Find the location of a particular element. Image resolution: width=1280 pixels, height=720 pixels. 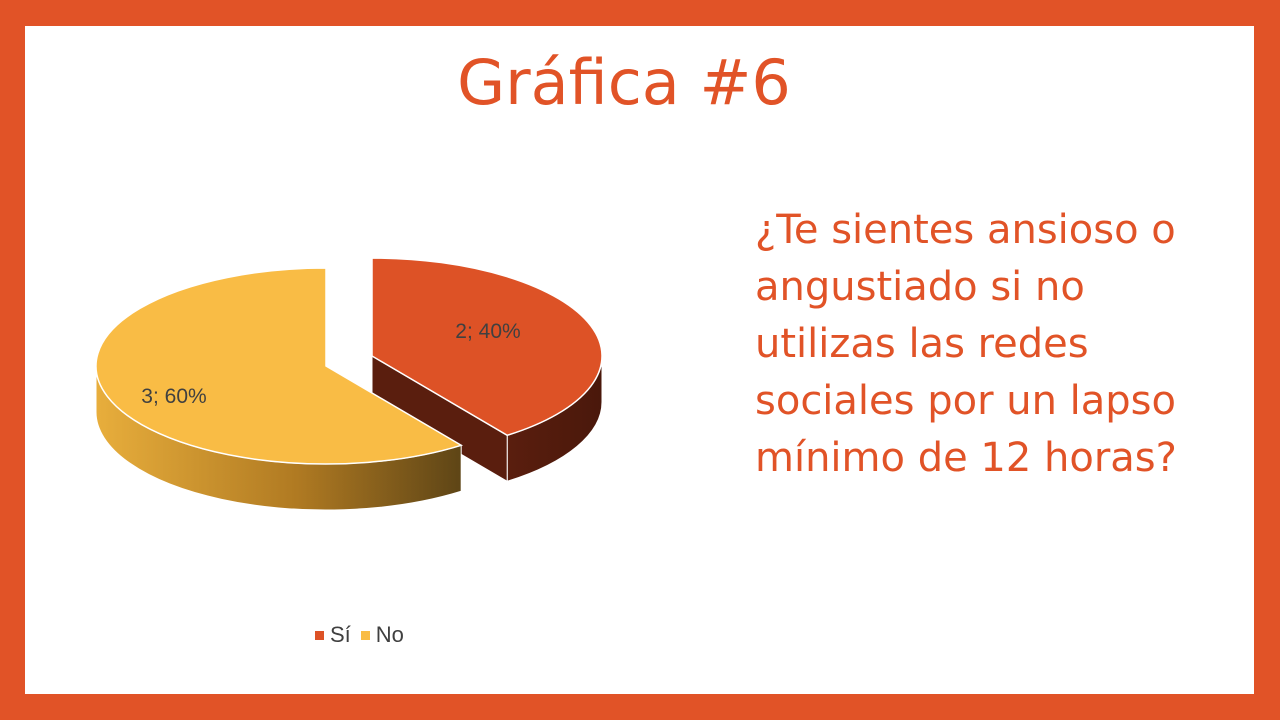

slice-top-no is located at coordinates (279, 366).